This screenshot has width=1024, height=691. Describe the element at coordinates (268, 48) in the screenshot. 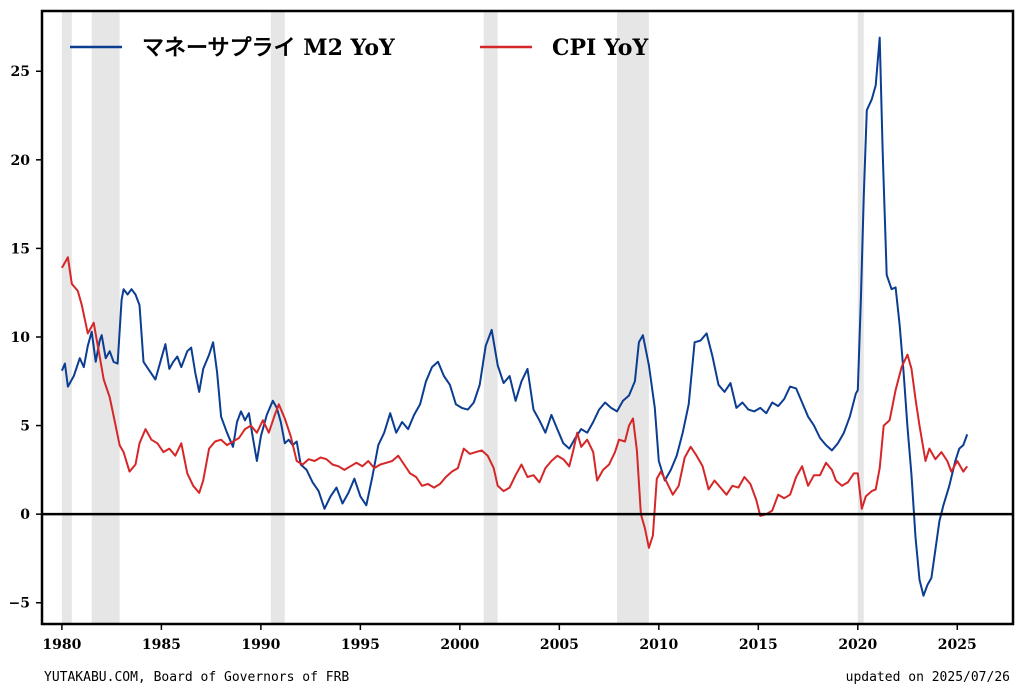

I see `legend-label-m2: マネーサプライ M2 YoY` at that location.